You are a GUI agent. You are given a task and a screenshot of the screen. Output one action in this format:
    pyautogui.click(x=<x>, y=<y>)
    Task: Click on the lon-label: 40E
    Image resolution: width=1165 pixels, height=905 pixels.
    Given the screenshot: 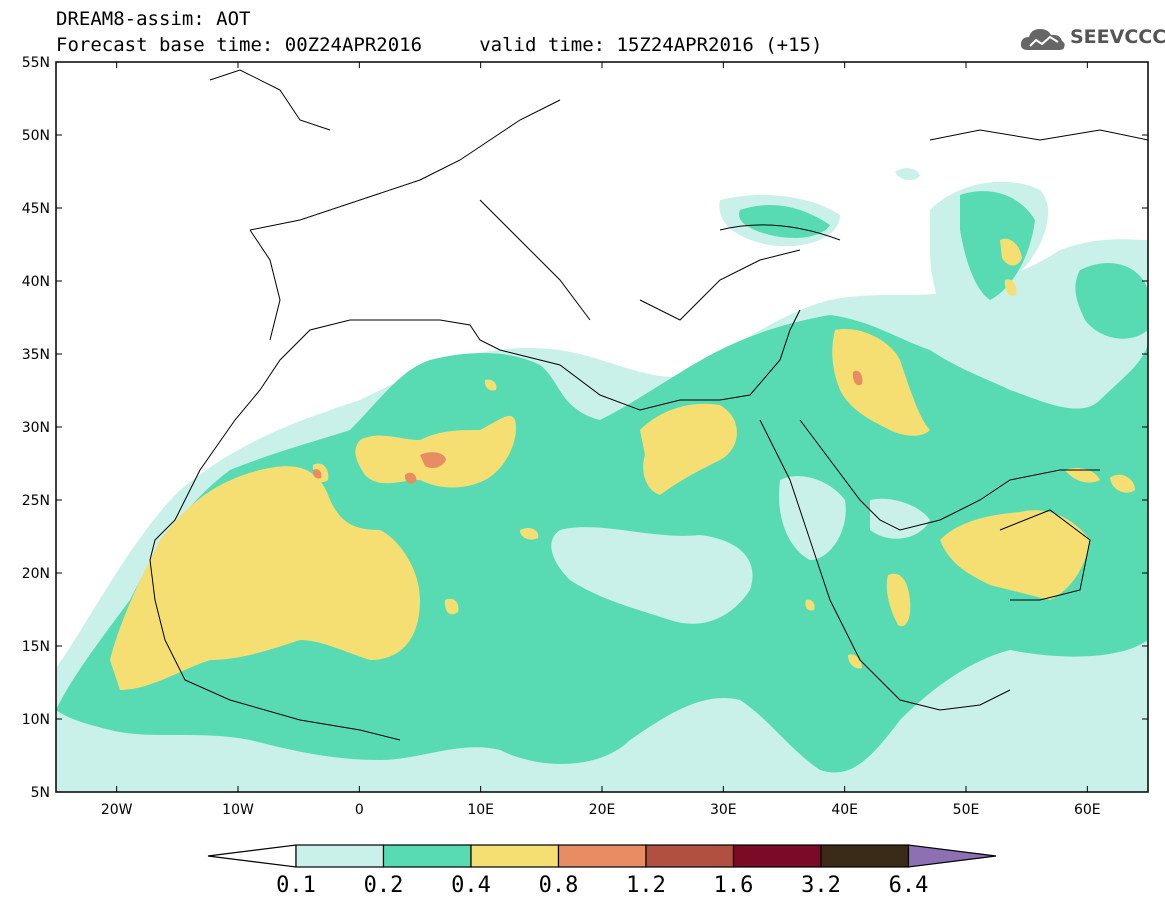 What is the action you would take?
    pyautogui.click(x=844, y=810)
    